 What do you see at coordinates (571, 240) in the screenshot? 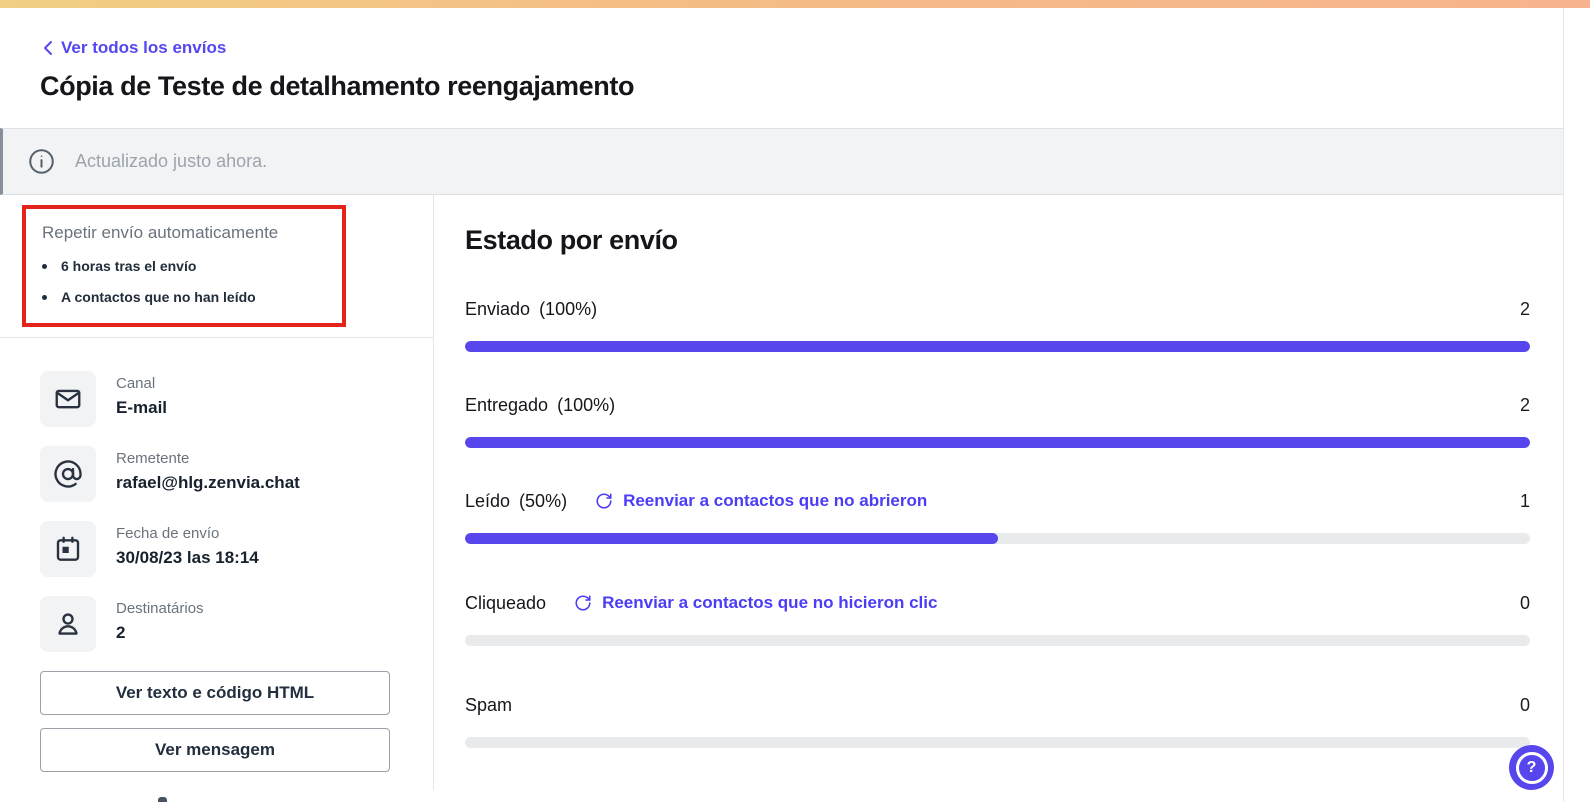
I see `section-title: Estado por envío` at bounding box center [571, 240].